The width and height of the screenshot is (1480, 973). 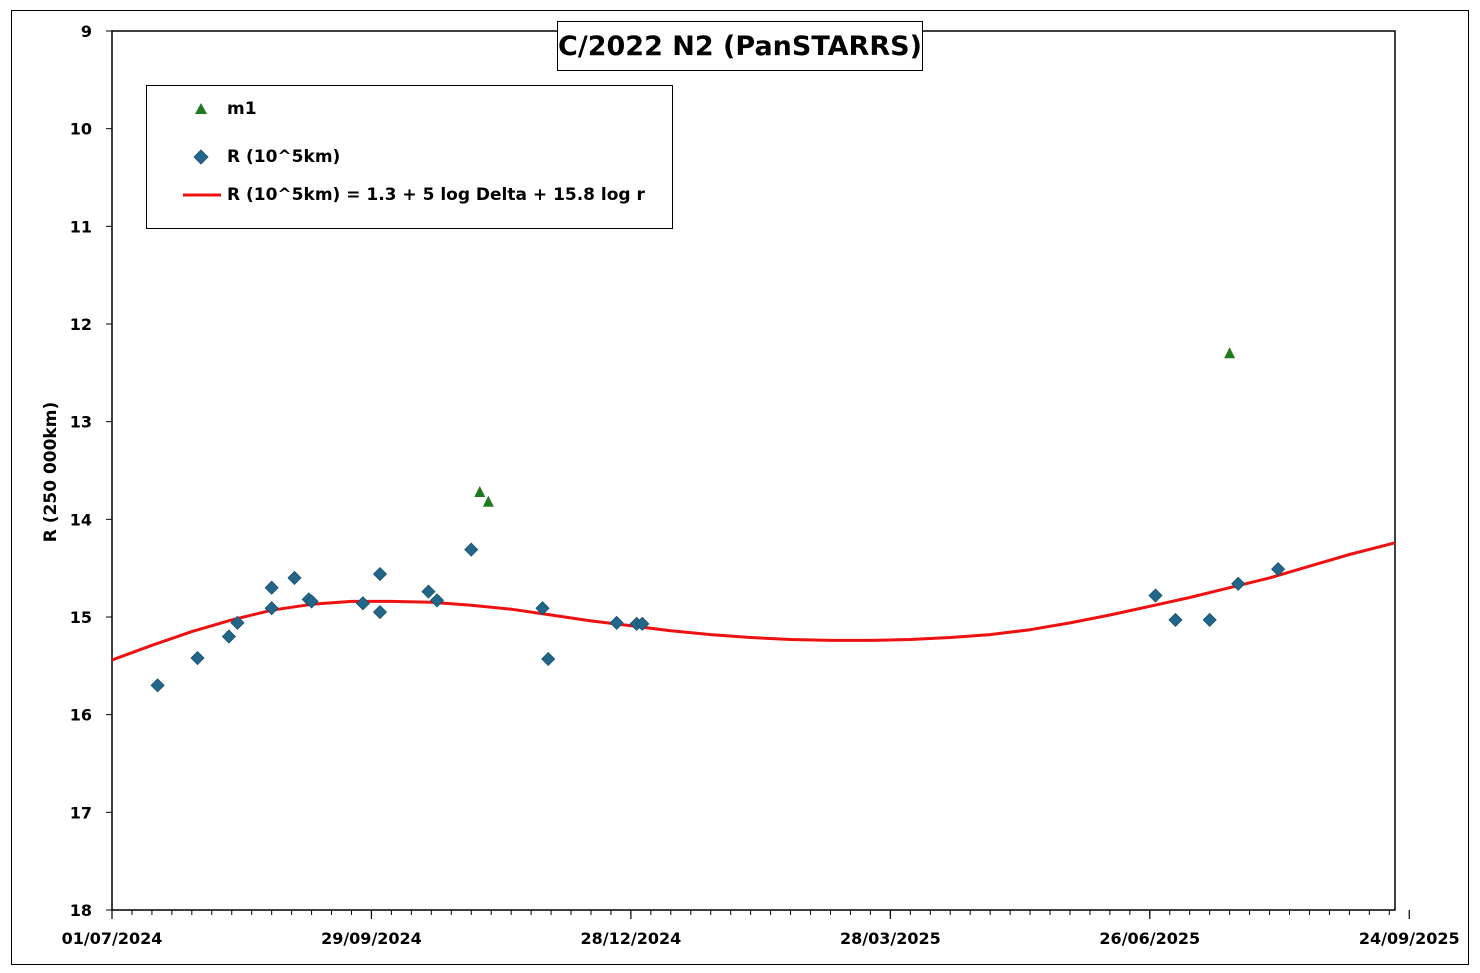 I want to click on y-tick-label: 16, so click(x=81, y=715).